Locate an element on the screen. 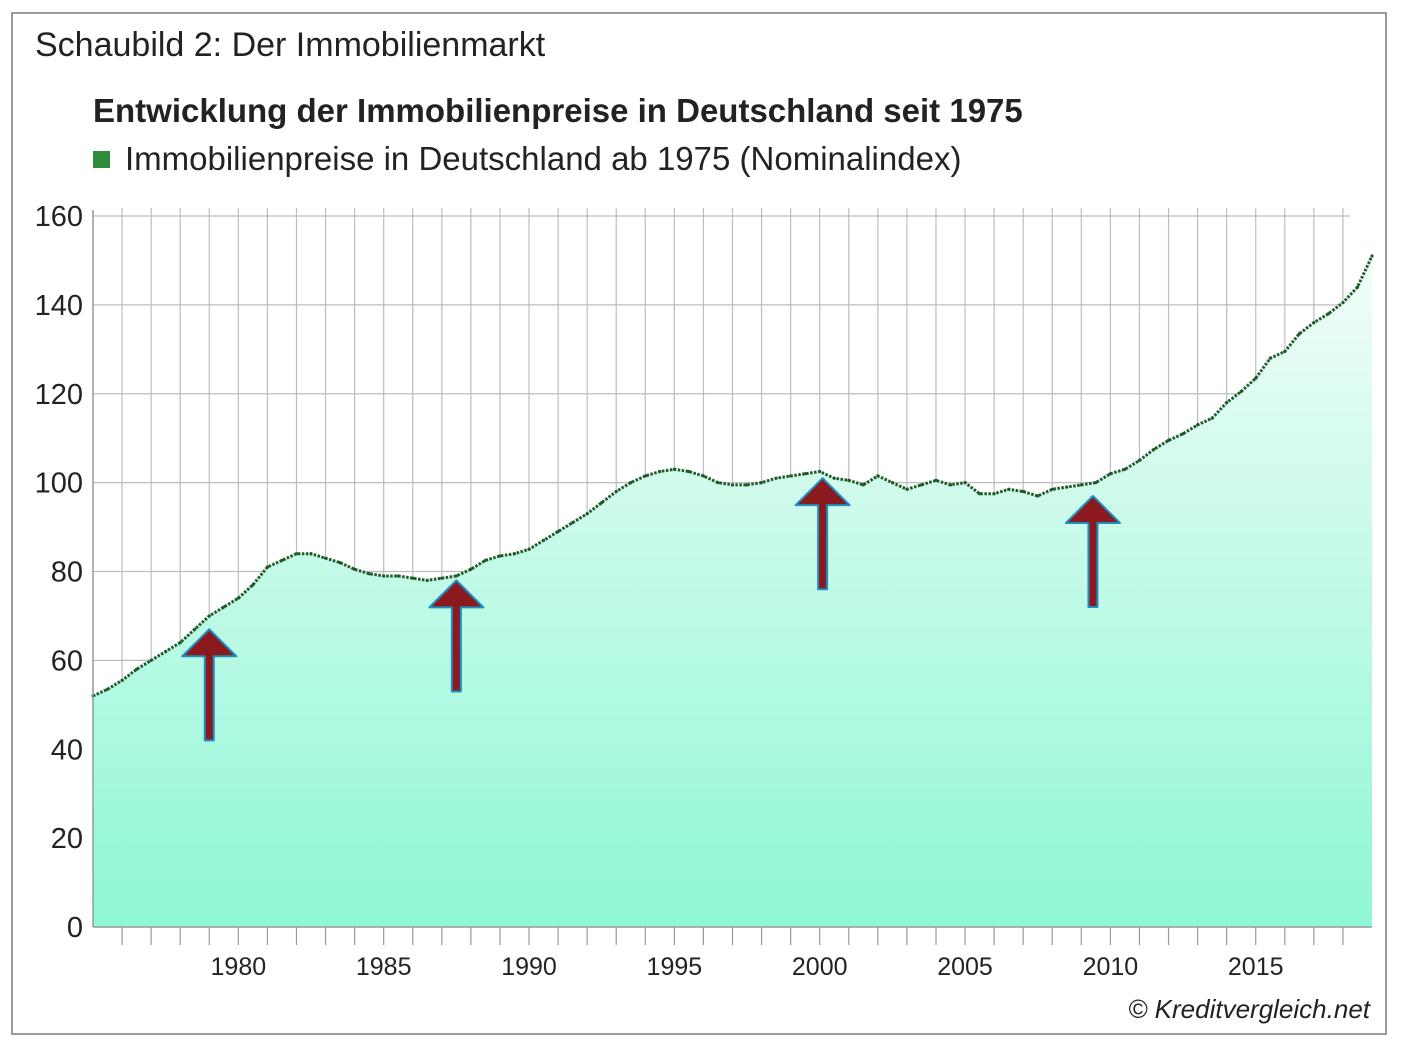 This screenshot has width=1403, height=1052. y-tick-label: 80 is located at coordinates (67, 573).